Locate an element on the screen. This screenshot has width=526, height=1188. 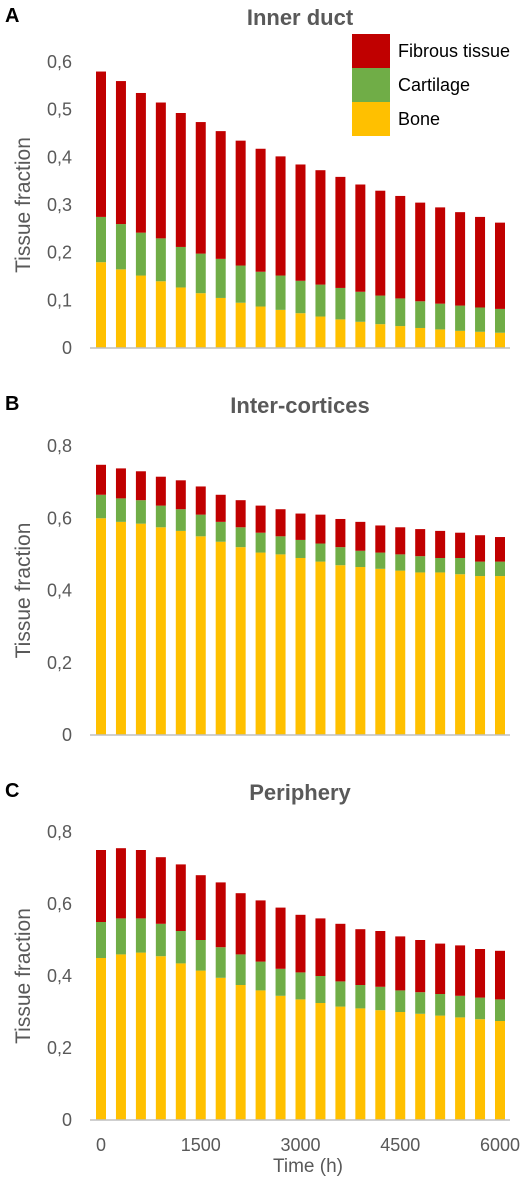
x-tick-label: 6000 is located at coordinates (500, 1145).